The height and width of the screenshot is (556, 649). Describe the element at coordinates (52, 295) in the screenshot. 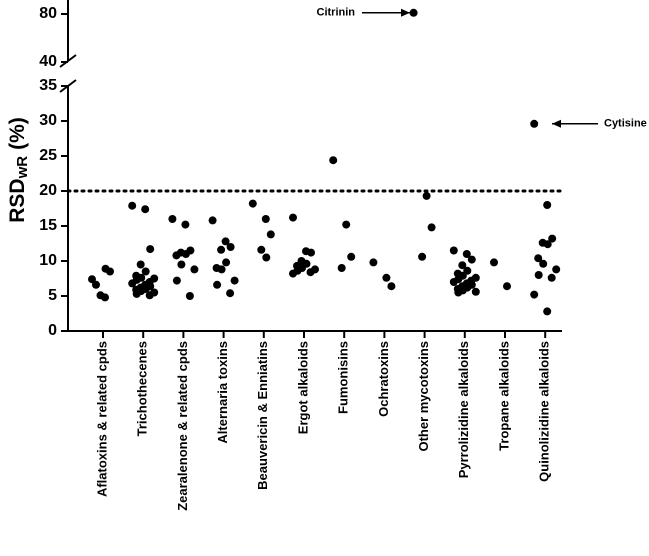

I see `y-tick-label: 5` at that location.